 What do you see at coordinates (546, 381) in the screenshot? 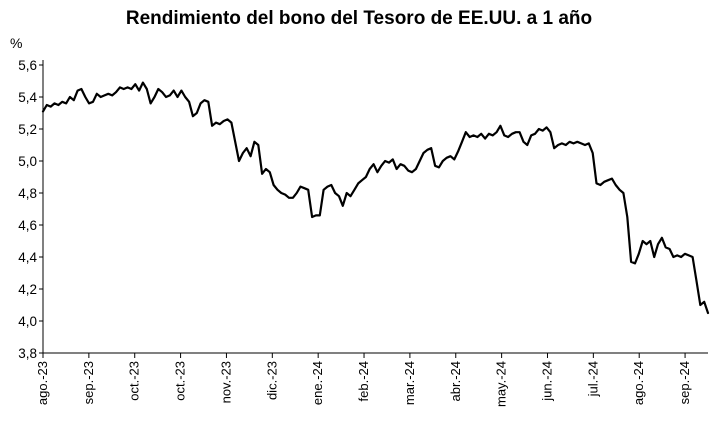
I see `x-tick-label: jun.-24` at bounding box center [546, 381].